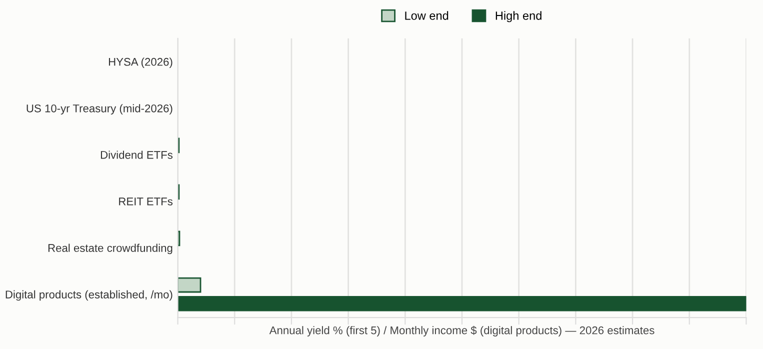  What do you see at coordinates (89, 295) in the screenshot?
I see `y-tick-label: Digital products (established, /mo)` at bounding box center [89, 295].